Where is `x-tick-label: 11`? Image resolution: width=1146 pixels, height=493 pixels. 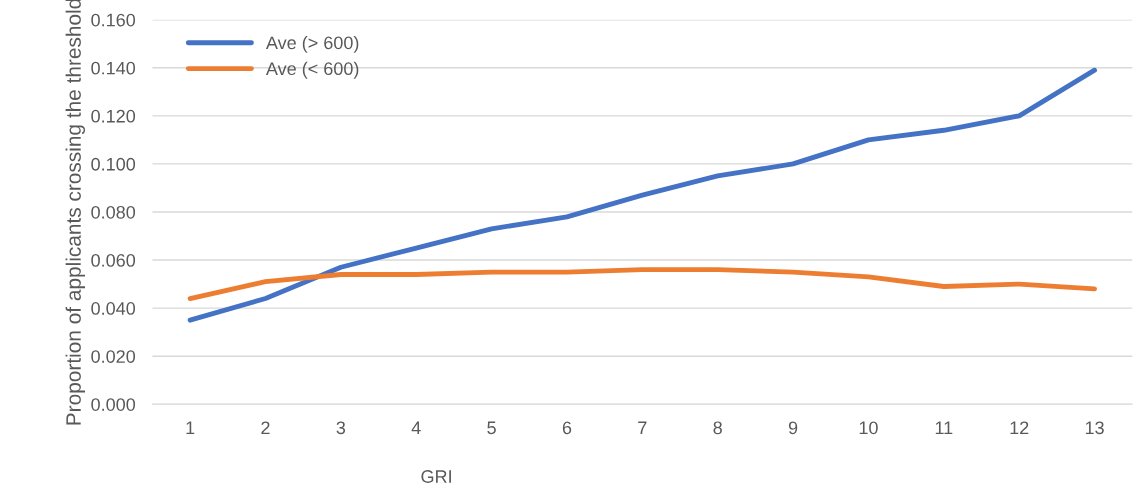
x-tick-label: 11 is located at coordinates (944, 428).